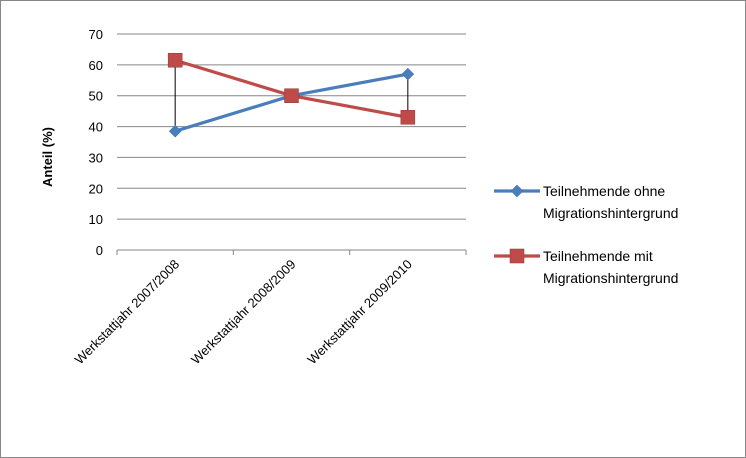 This screenshot has width=746, height=458. I want to click on y-tick-label: 0, so click(99, 250).